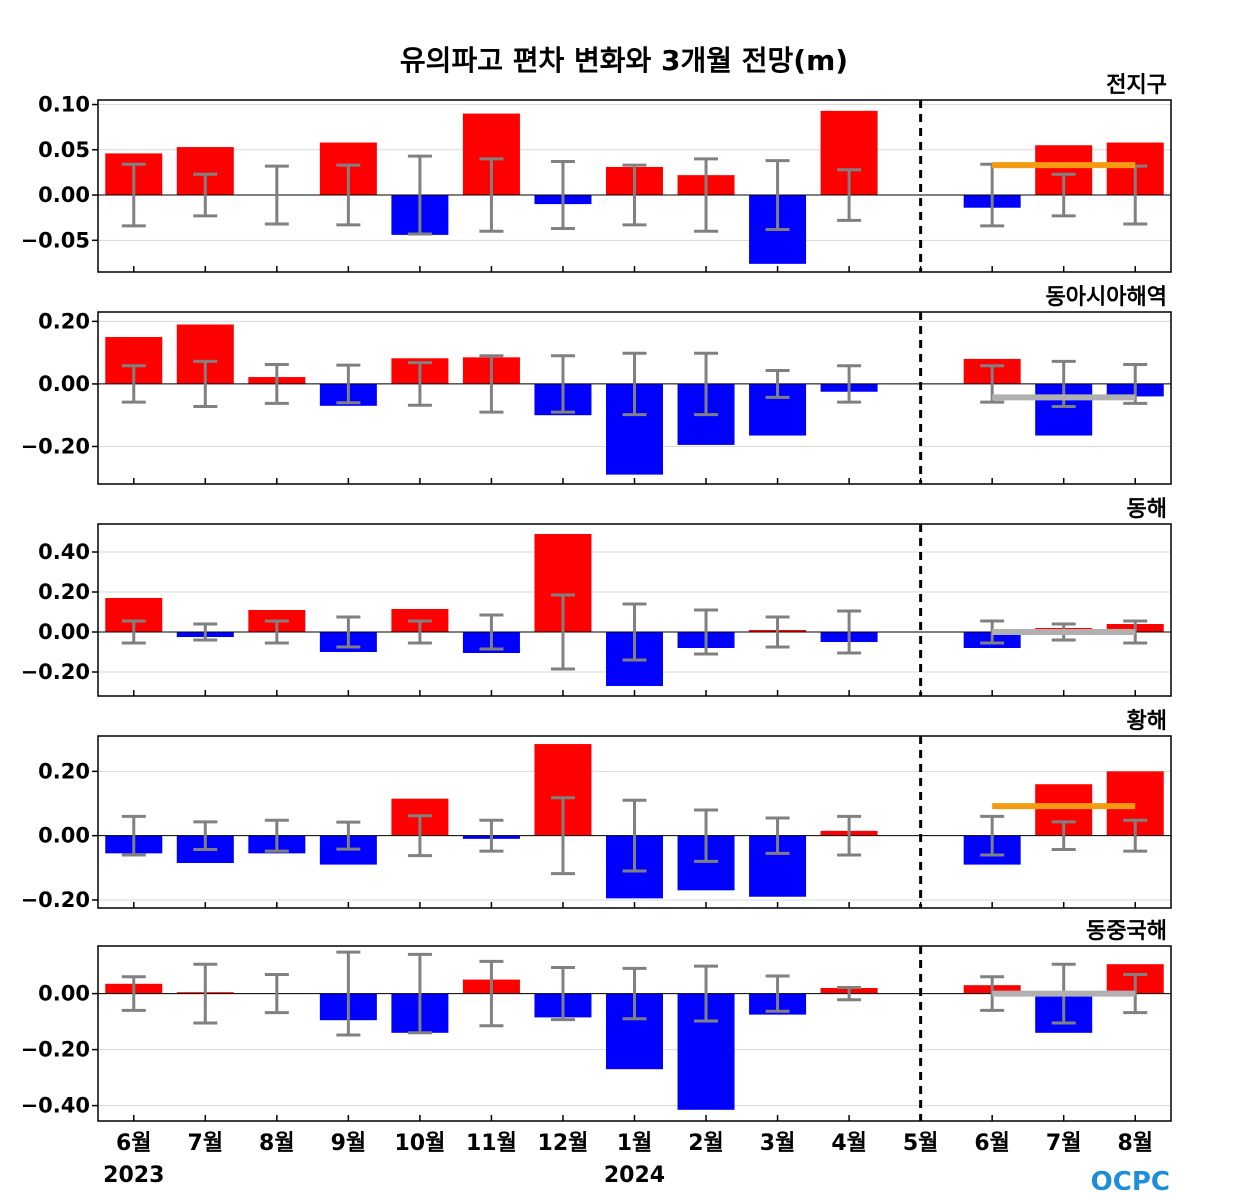  What do you see at coordinates (133, 1175) in the screenshot?
I see `year-label: 2023` at bounding box center [133, 1175].